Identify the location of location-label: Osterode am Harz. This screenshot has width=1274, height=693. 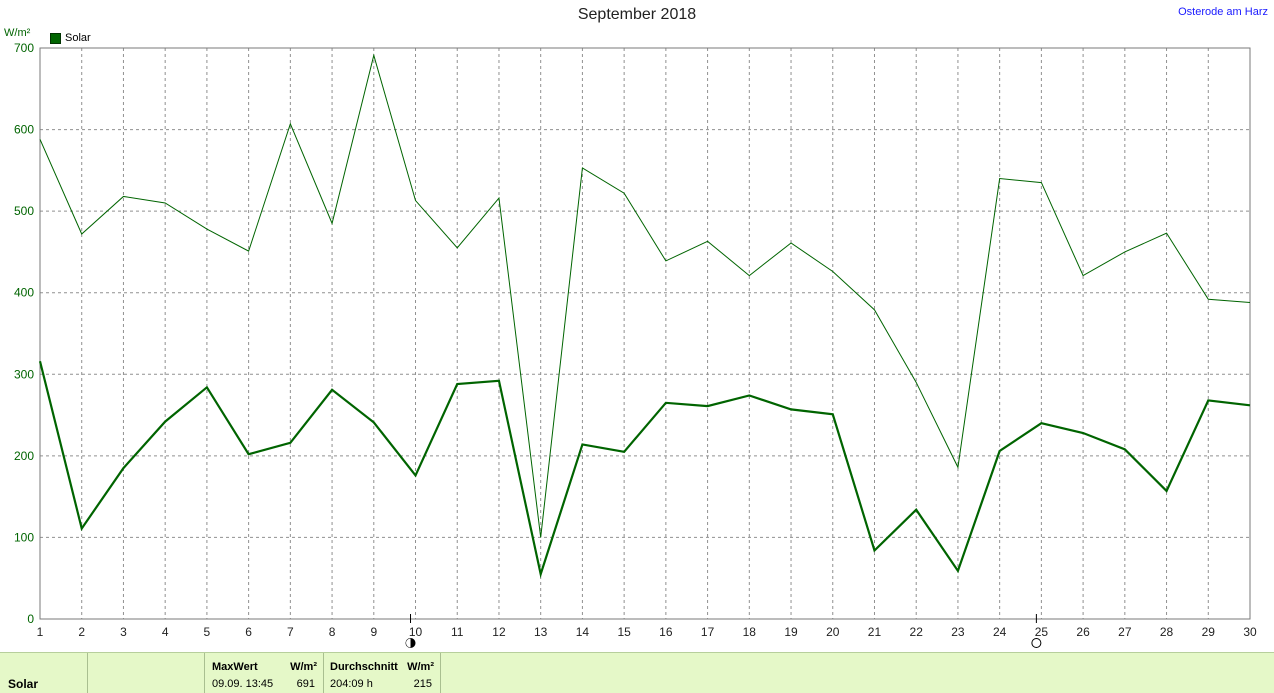
(1223, 12).